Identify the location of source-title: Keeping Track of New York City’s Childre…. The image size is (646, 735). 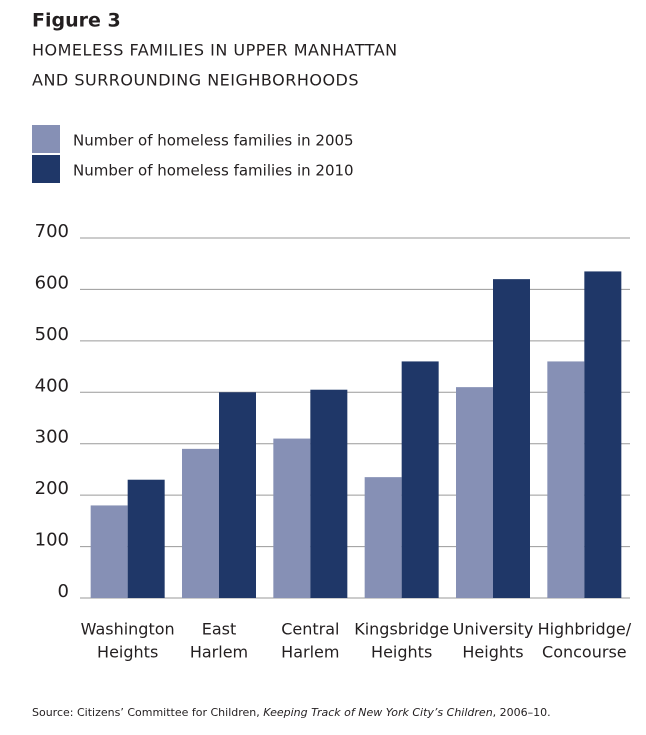
(377, 712).